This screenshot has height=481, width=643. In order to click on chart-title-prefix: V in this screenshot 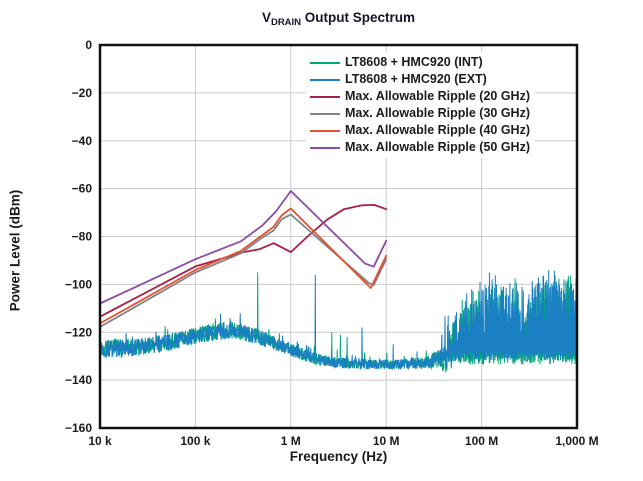, I will do `click(266, 17)`.